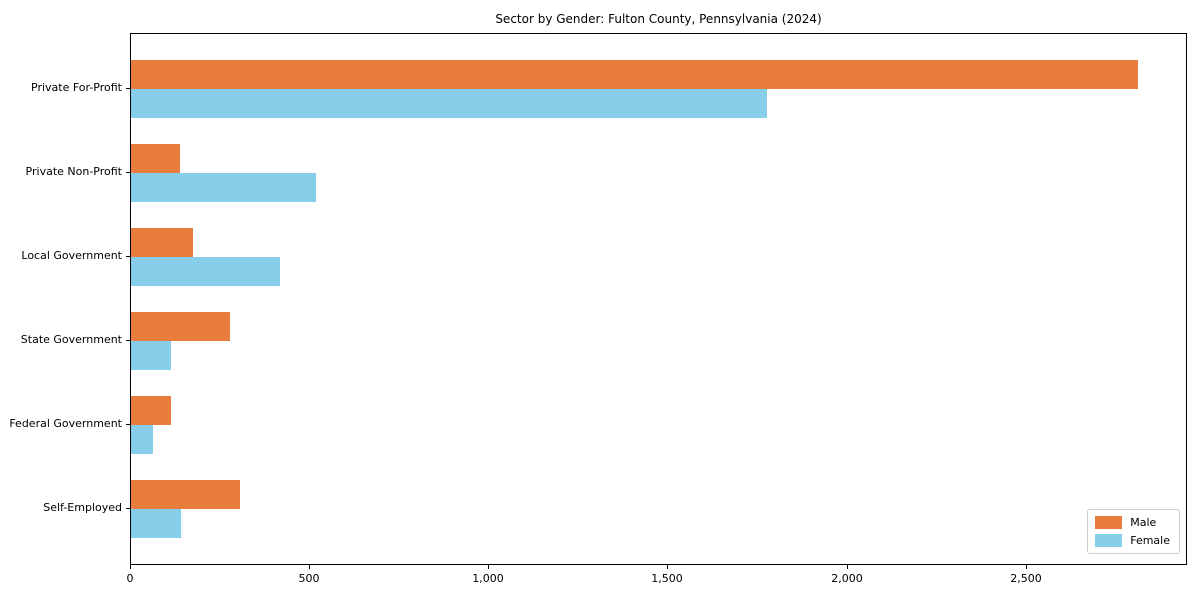 Image resolution: width=1200 pixels, height=600 pixels. I want to click on y-tick-label: State Government, so click(71, 339).